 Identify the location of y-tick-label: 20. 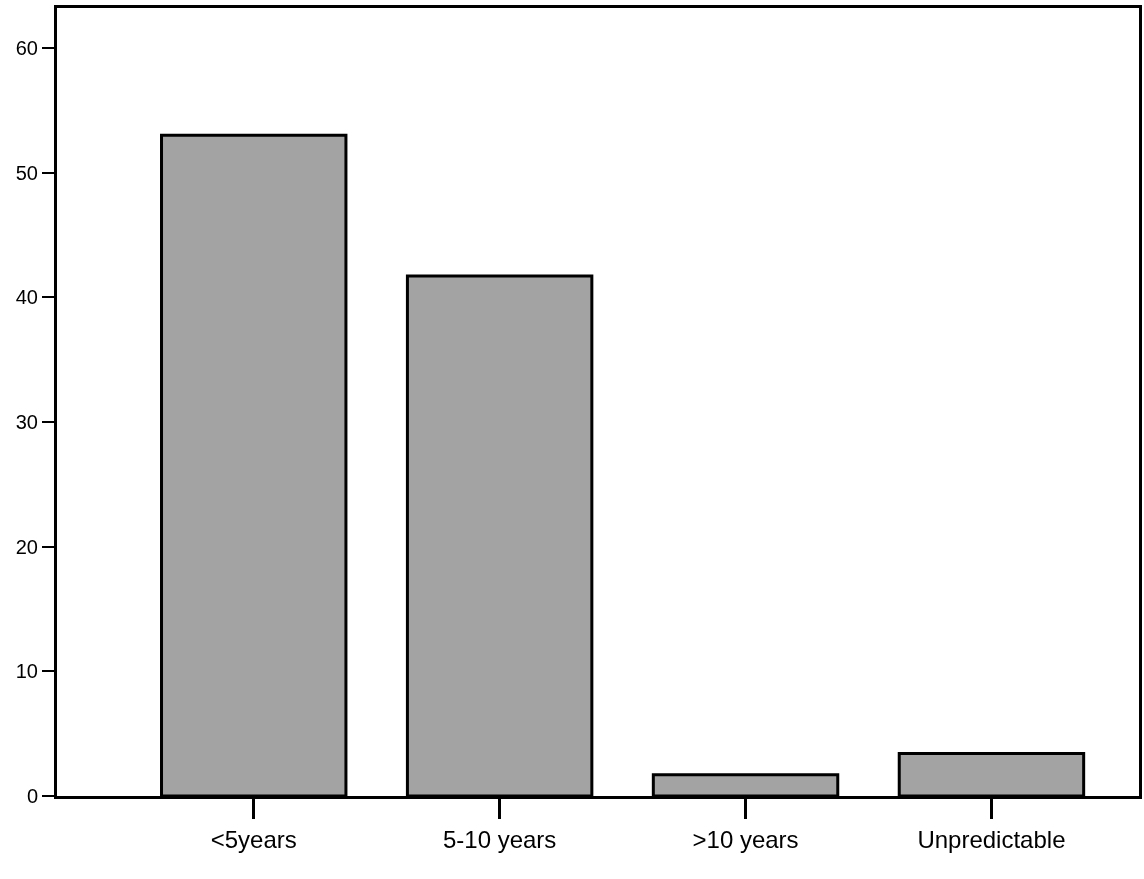
(26, 546).